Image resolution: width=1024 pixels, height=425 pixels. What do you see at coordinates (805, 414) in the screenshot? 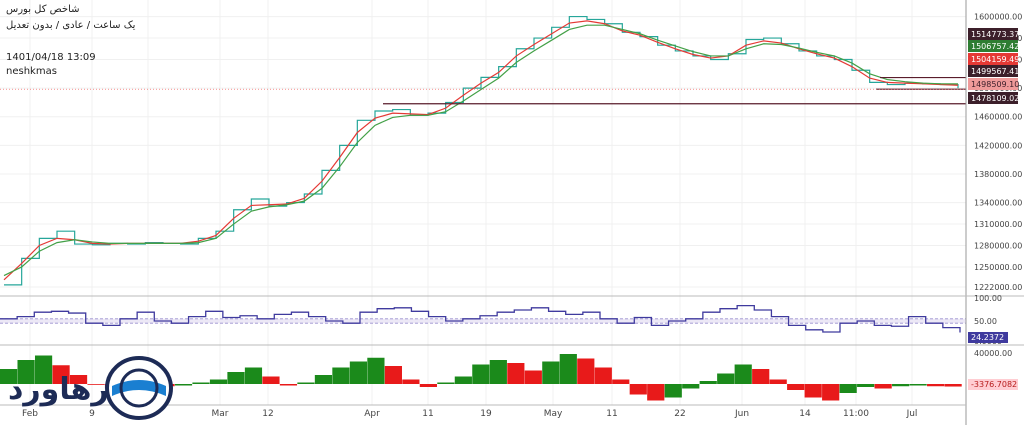
I see `time-tick-label: 14` at bounding box center [805, 414].